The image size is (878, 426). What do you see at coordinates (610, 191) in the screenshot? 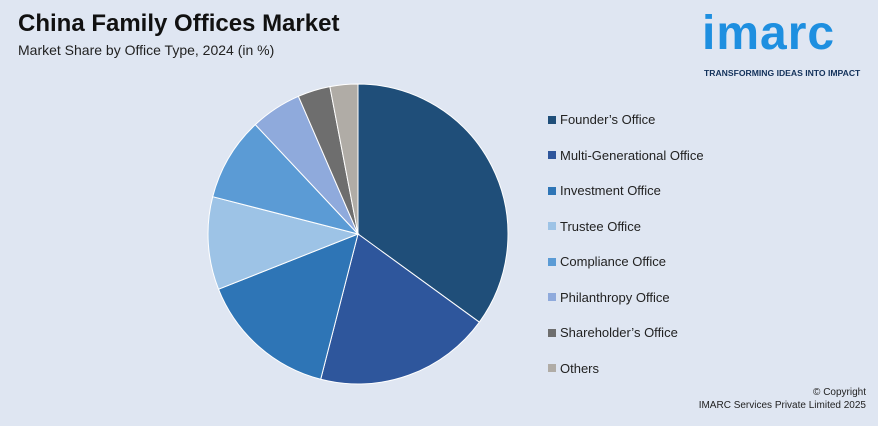
I see `legend-label: Investment Office` at bounding box center [610, 191].